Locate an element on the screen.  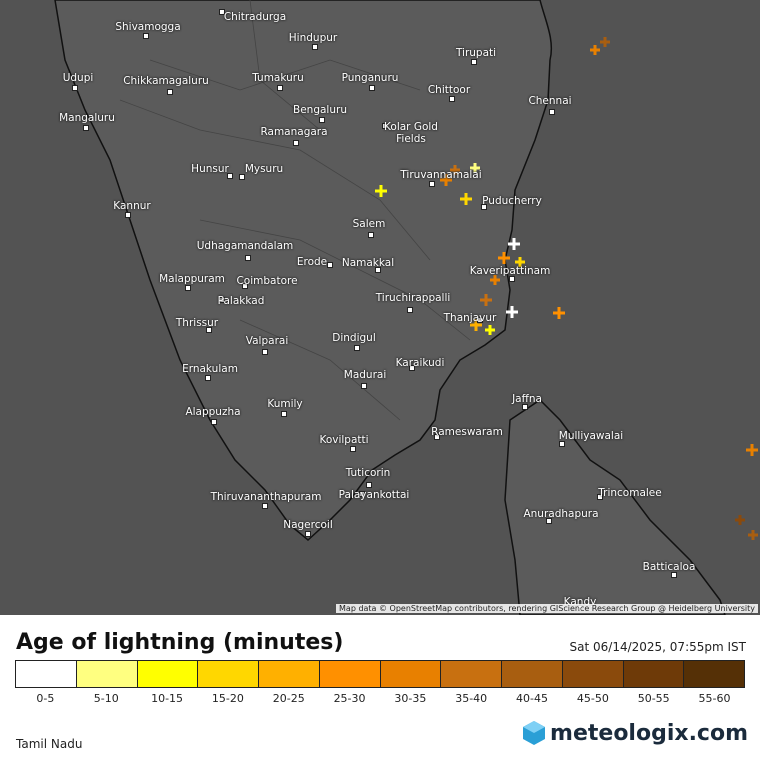
city-label: Tiruchirappalli is located at coordinates (413, 298).